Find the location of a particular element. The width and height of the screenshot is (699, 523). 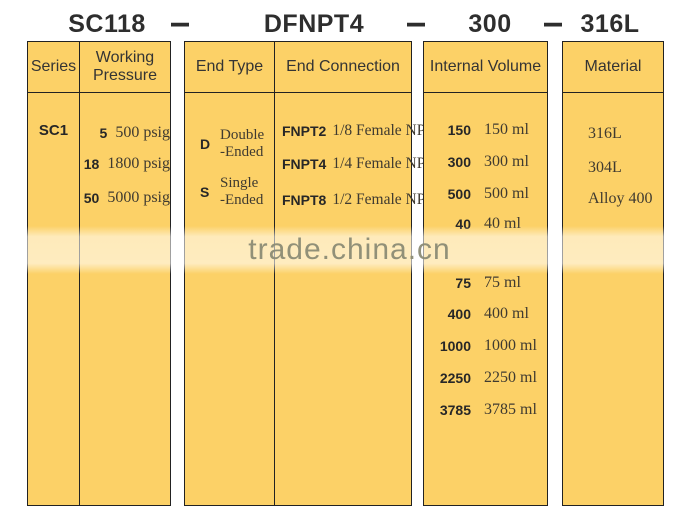

volume-code: 40 is located at coordinates (463, 224).